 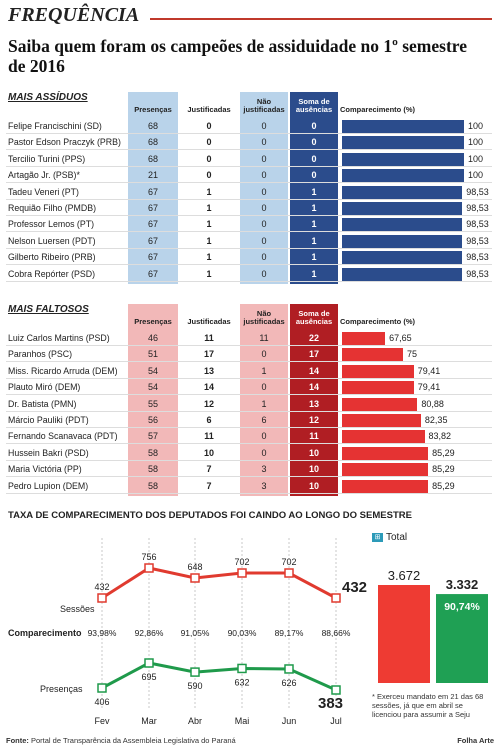 I want to click on cell-justificadas: 7, so click(x=209, y=469).